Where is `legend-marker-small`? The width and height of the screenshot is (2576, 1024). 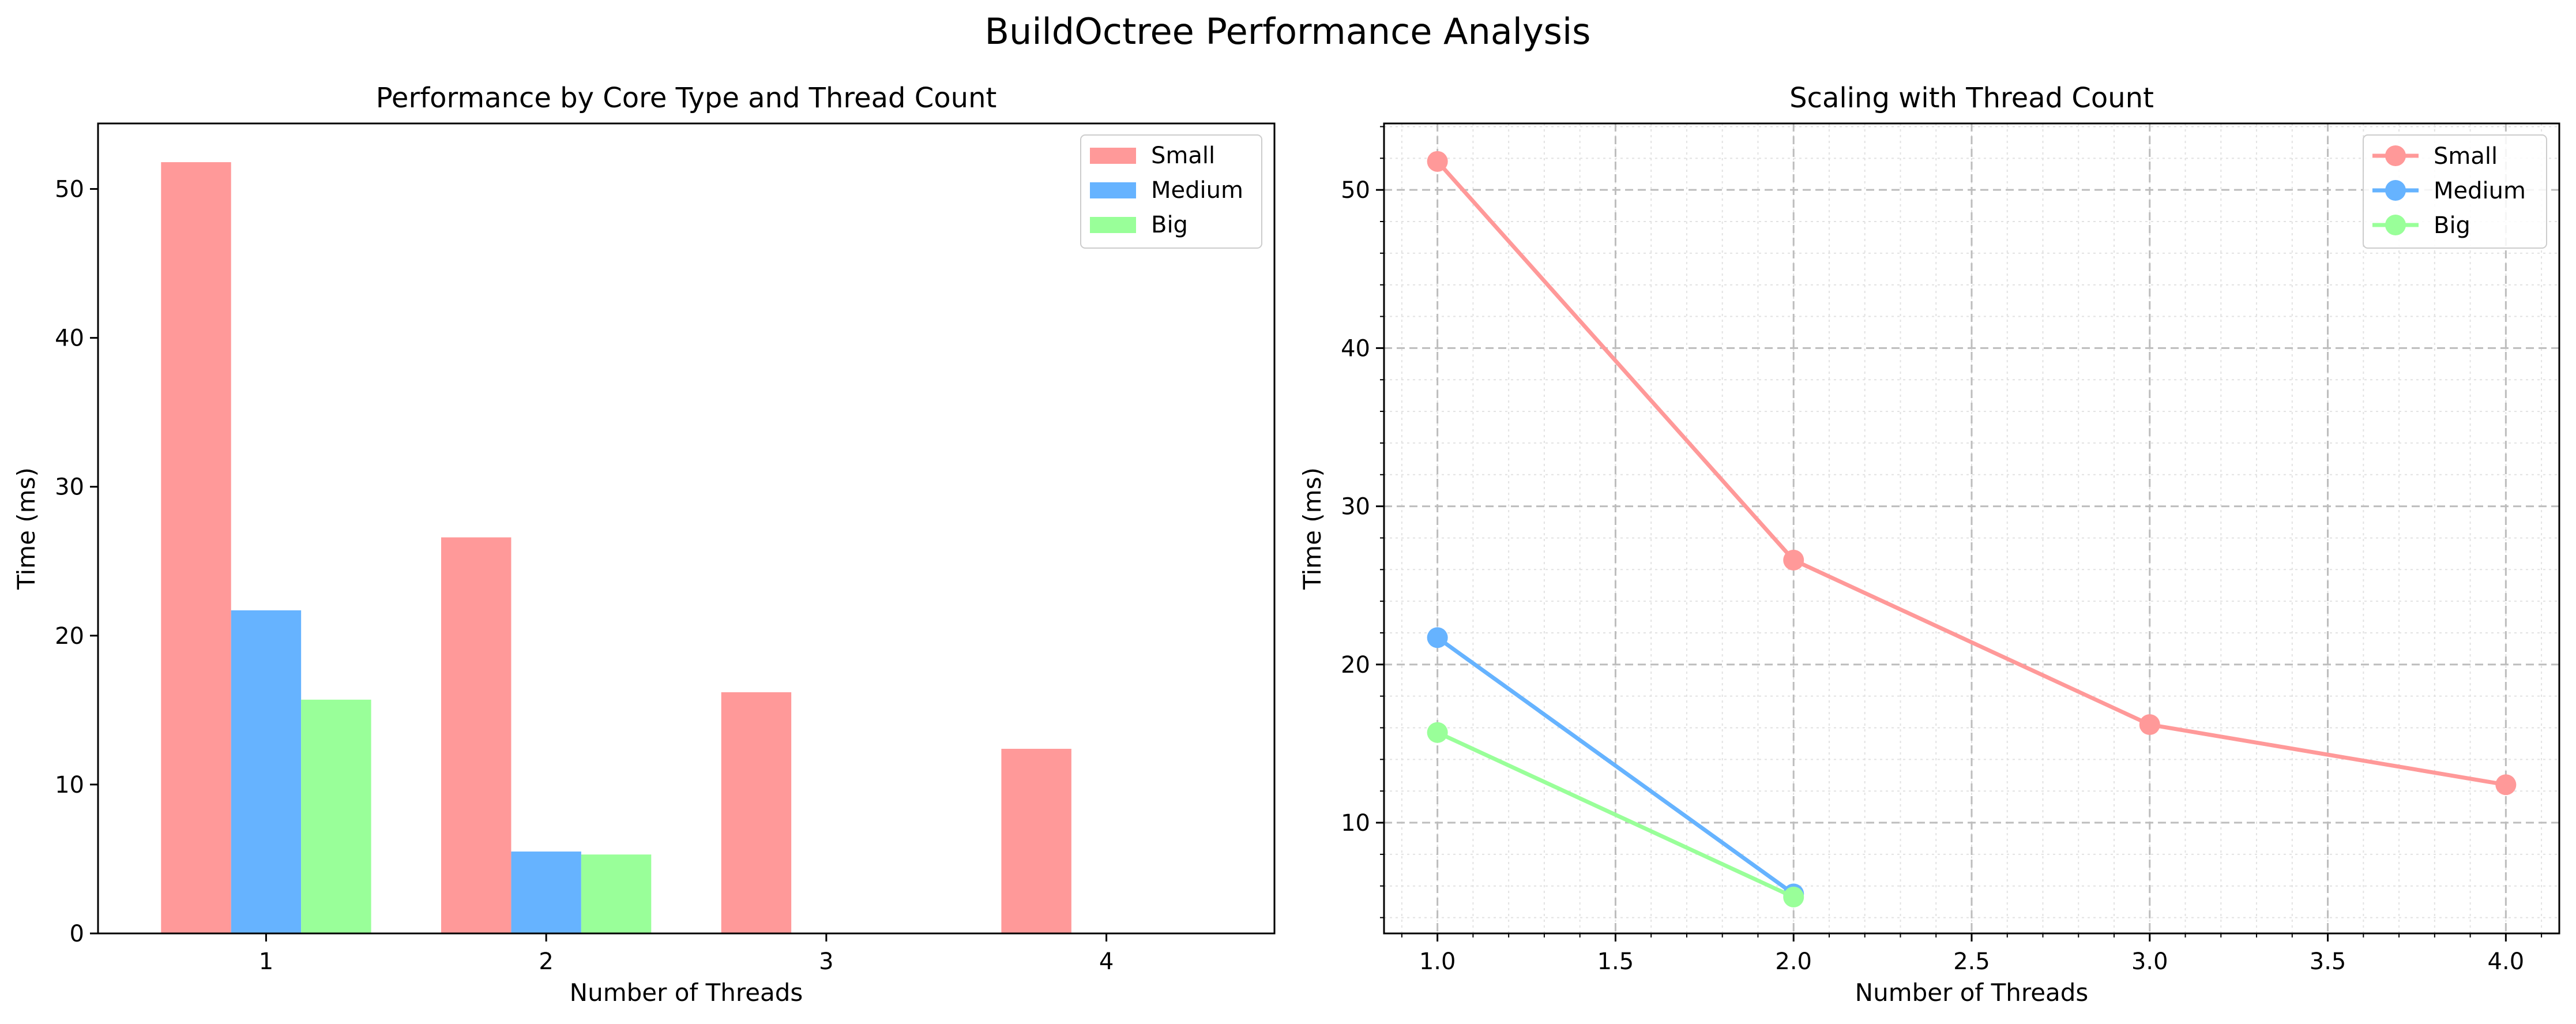
legend-marker-small is located at coordinates (2395, 155).